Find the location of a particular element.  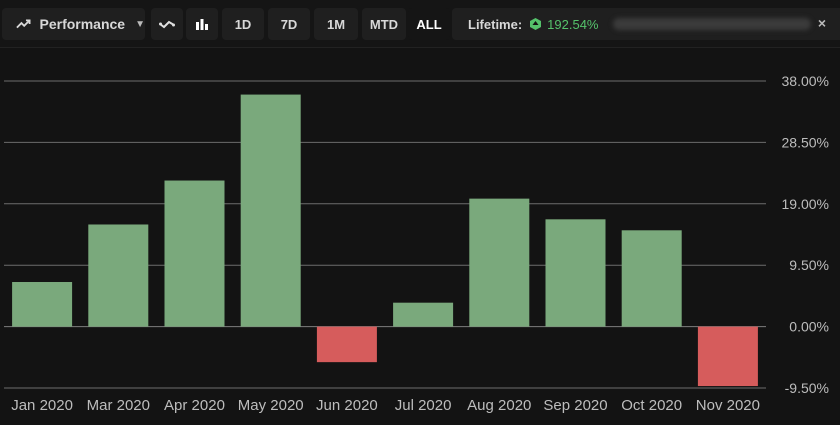

x-tick-label: Jun 2020 is located at coordinates (347, 405).